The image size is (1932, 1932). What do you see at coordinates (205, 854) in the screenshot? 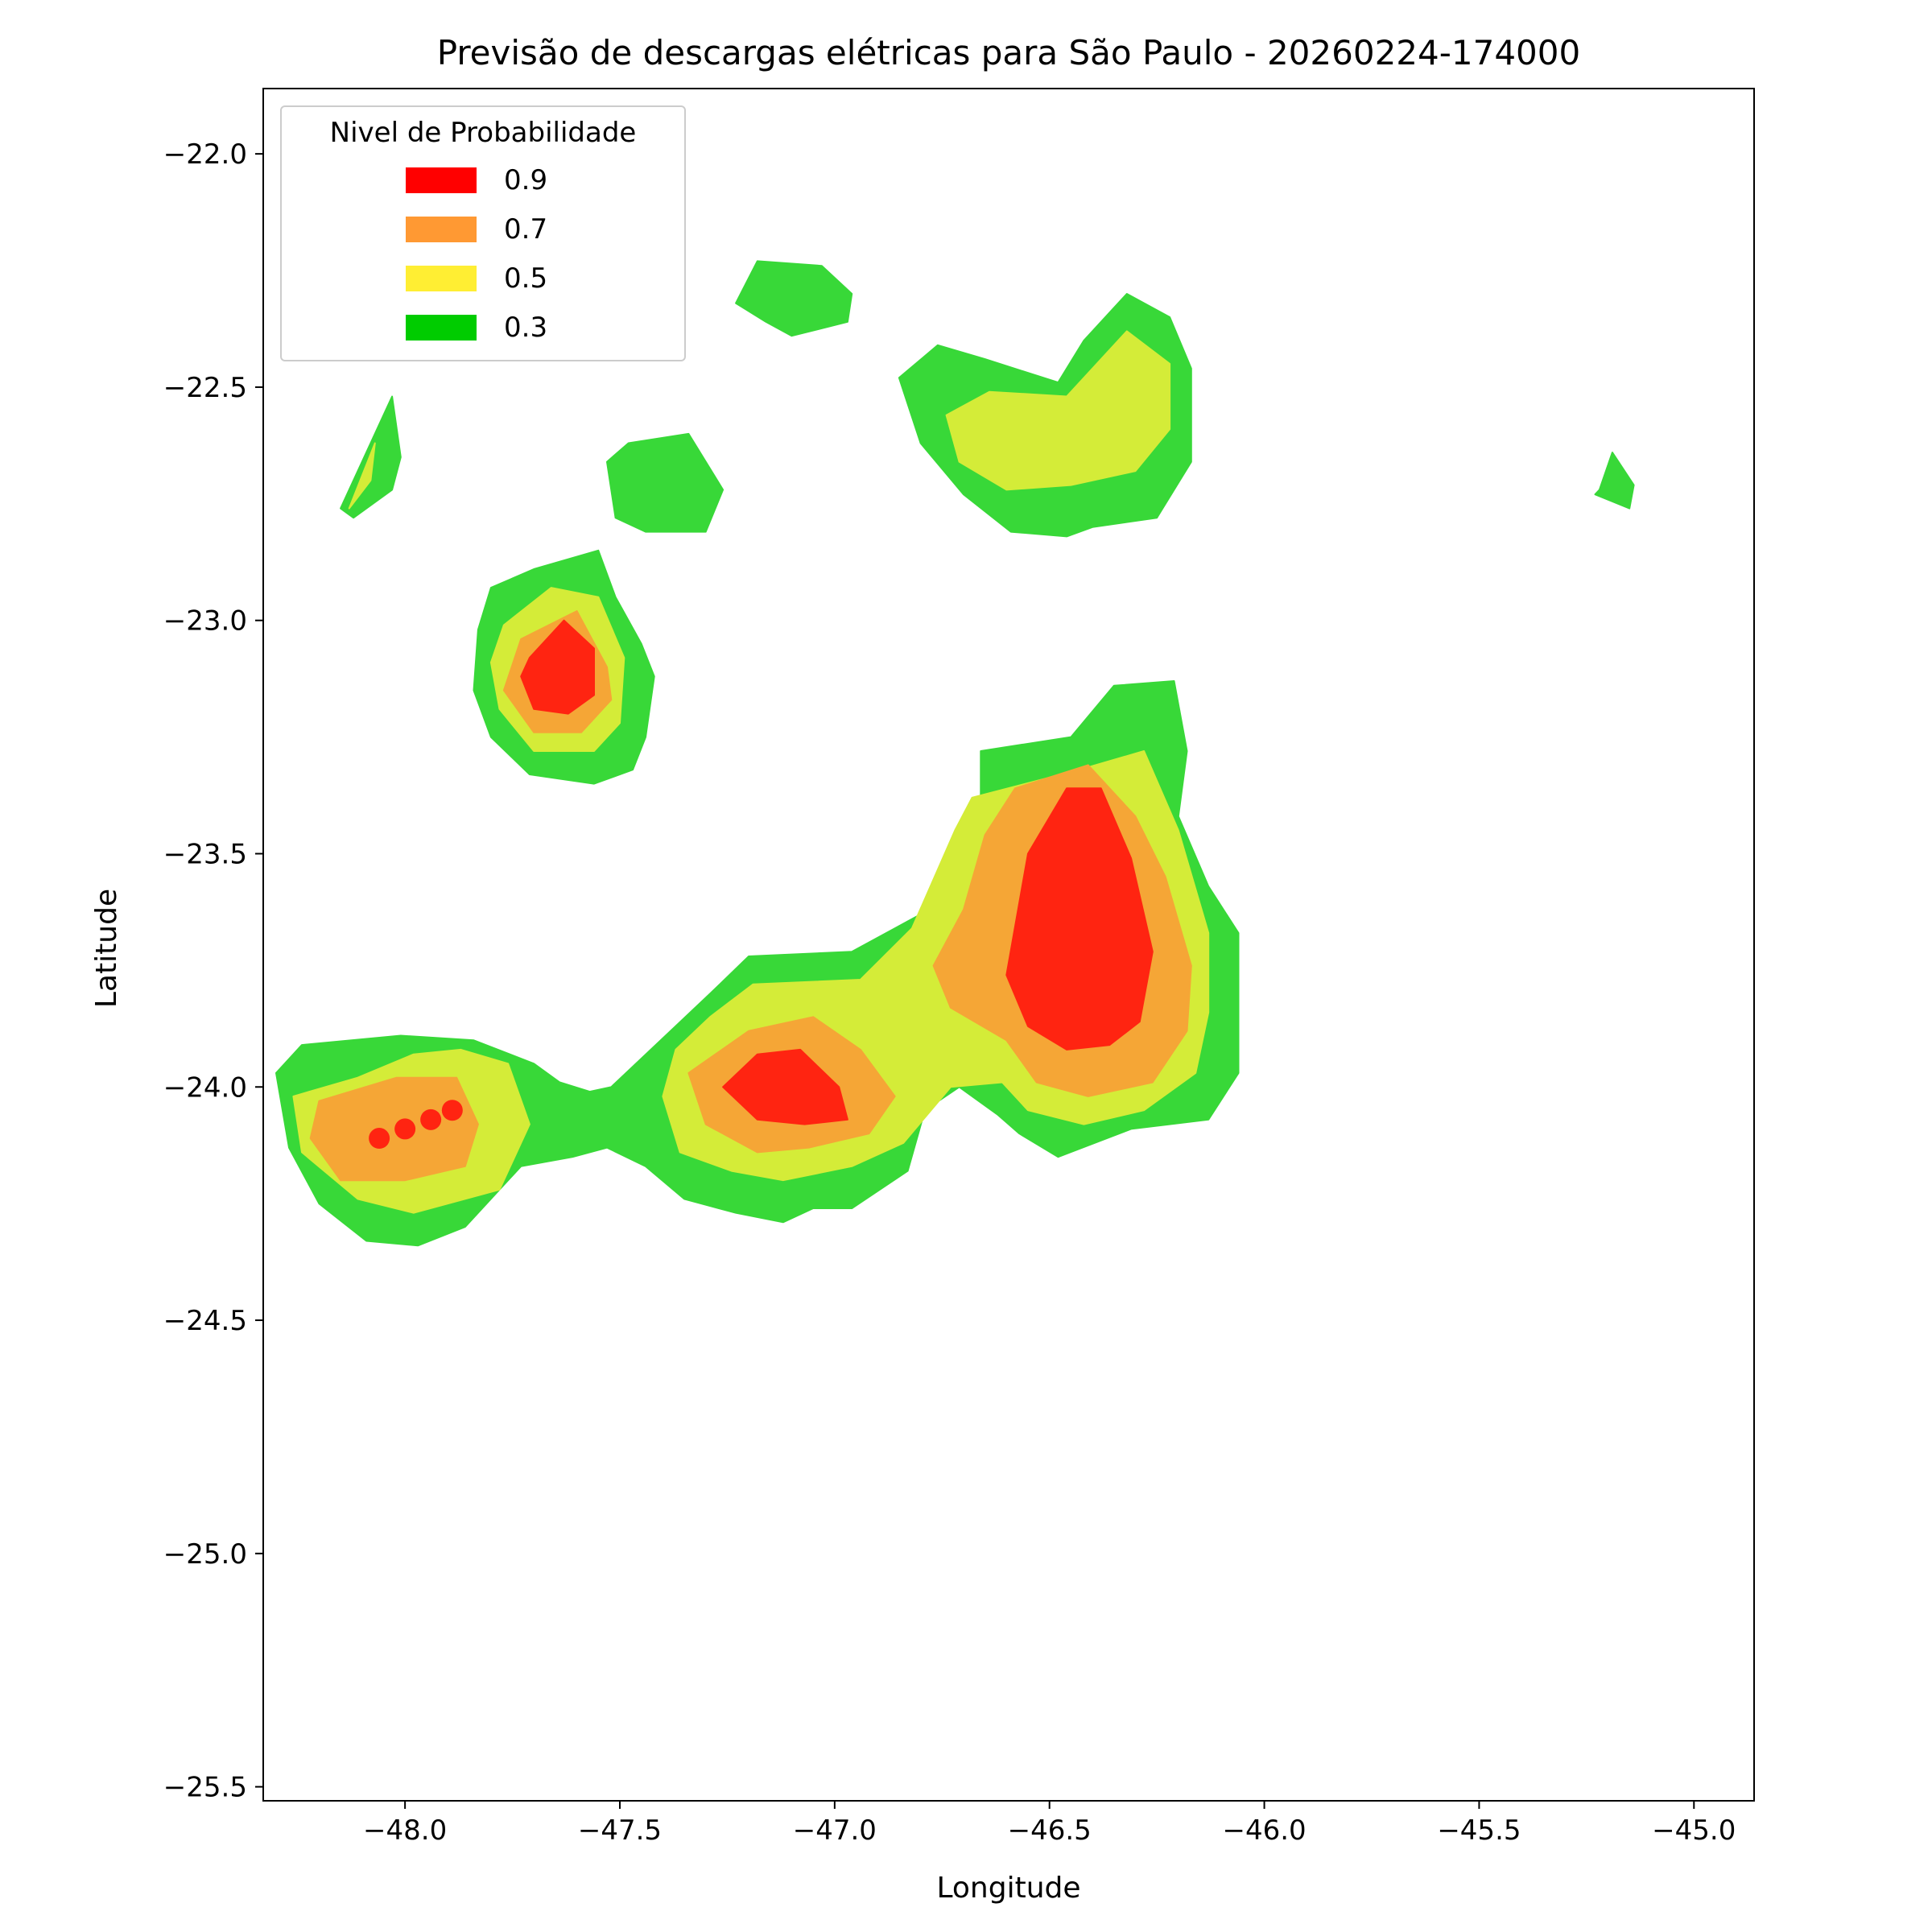
I see `y-tick-label-3: −23.5` at bounding box center [205, 854].